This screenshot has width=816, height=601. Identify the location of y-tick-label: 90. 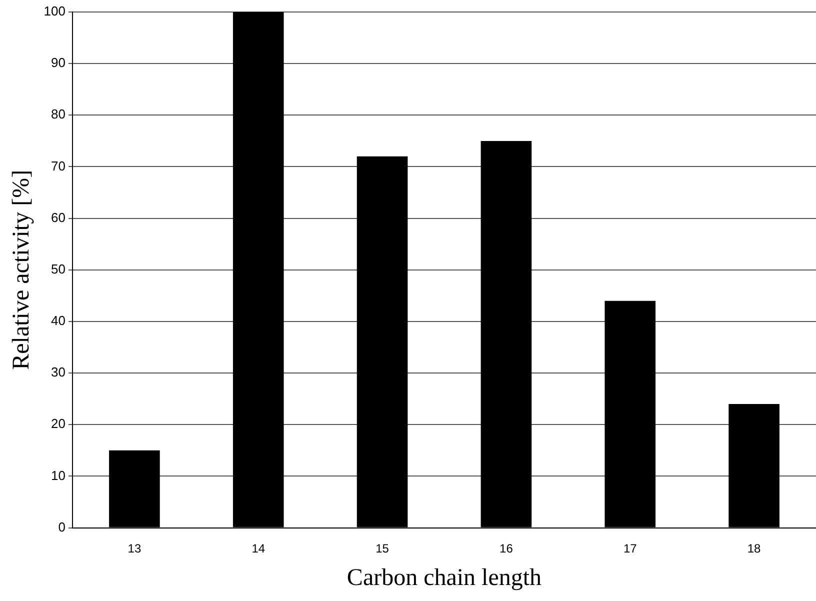
(58, 62).